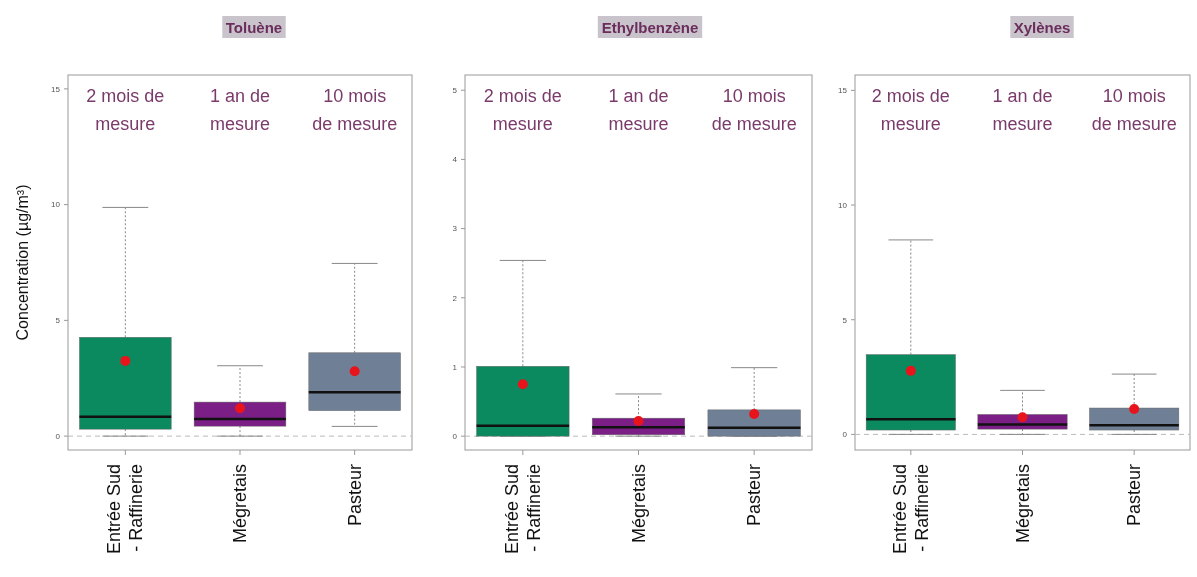 The height and width of the screenshot is (577, 1197). What do you see at coordinates (650, 27) in the screenshot?
I see `chart-title: Ethylbenzène` at bounding box center [650, 27].